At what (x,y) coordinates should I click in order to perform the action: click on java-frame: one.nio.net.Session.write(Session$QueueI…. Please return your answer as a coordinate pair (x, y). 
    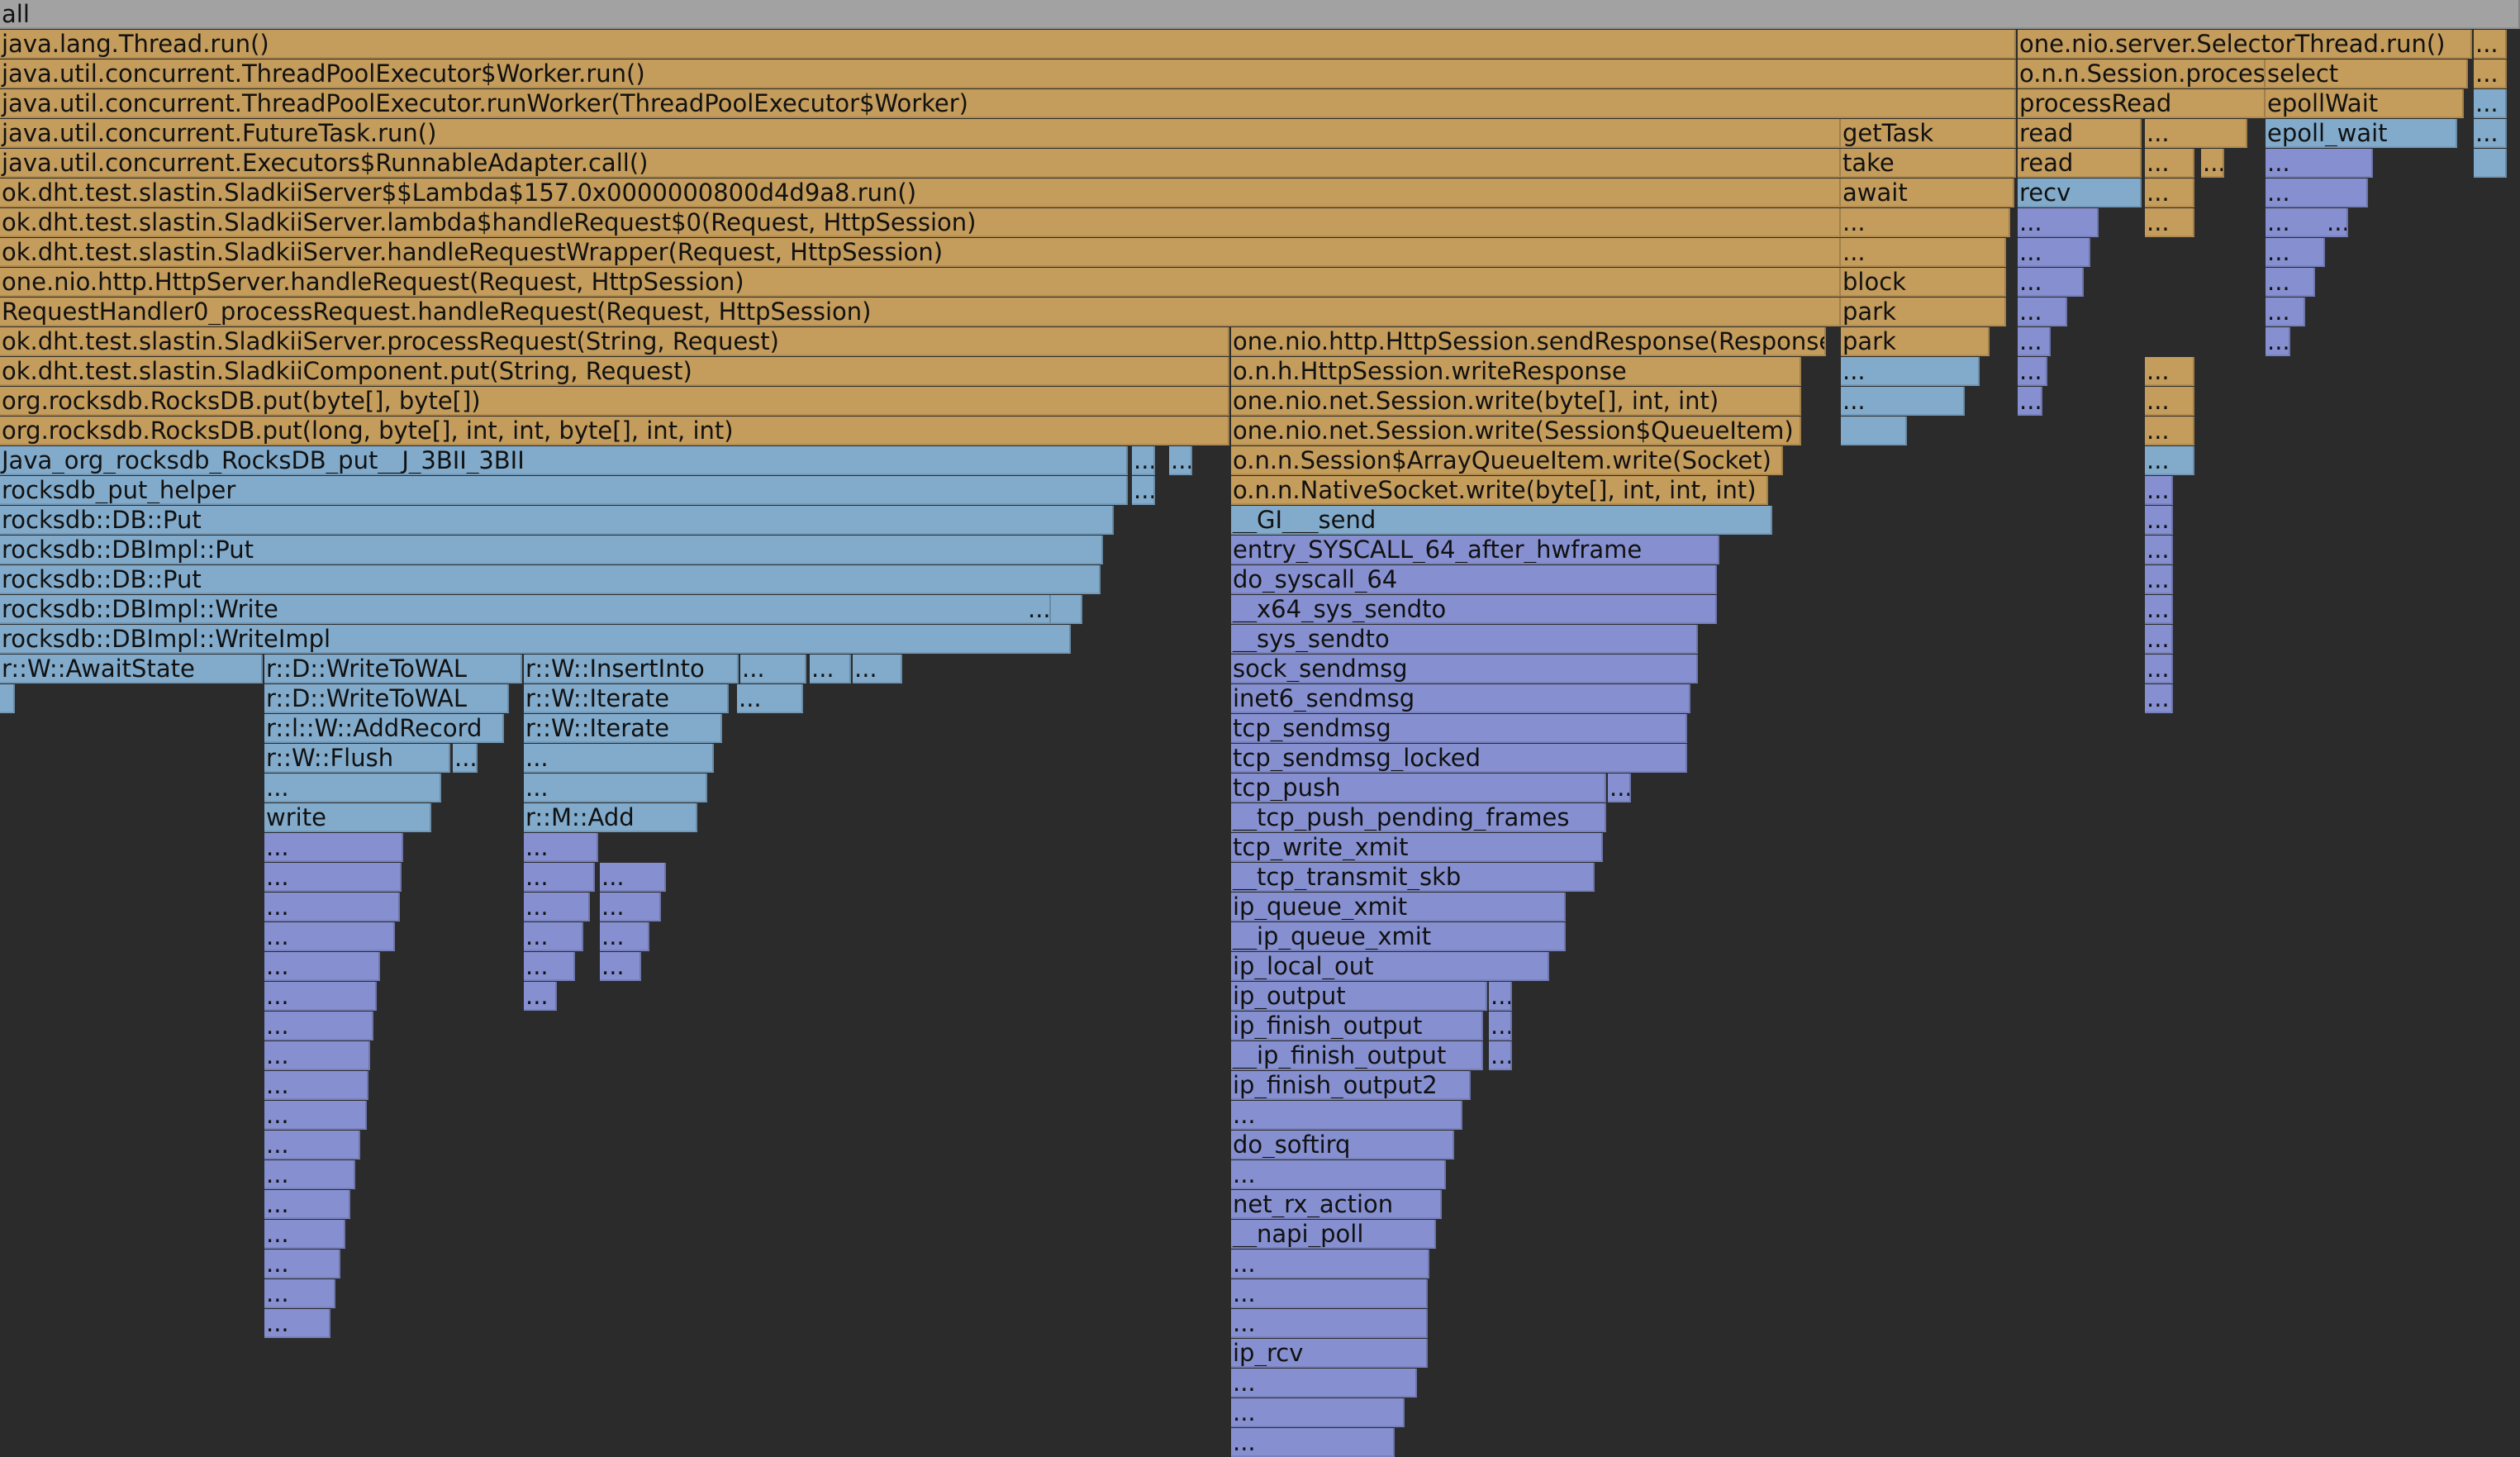
    Looking at the image, I should click on (1516, 431).